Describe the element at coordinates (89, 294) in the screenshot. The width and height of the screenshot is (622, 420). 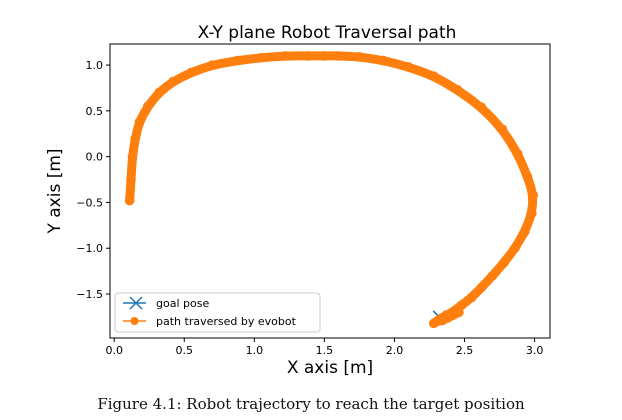
I see `y-tick-label: −1.5` at that location.